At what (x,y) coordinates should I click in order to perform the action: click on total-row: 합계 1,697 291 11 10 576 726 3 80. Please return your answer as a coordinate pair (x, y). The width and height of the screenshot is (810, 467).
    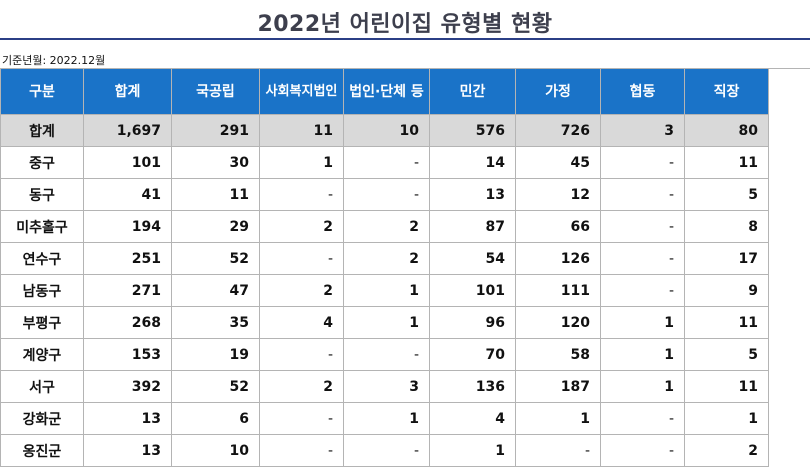
    Looking at the image, I should click on (384, 130).